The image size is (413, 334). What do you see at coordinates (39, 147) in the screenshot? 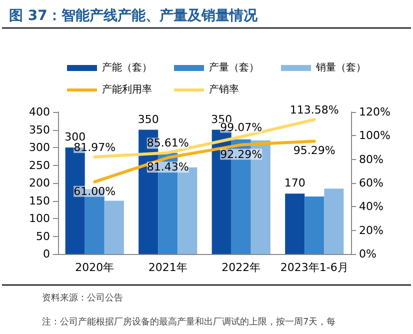
I see `y-tick-label: 300` at bounding box center [39, 147].